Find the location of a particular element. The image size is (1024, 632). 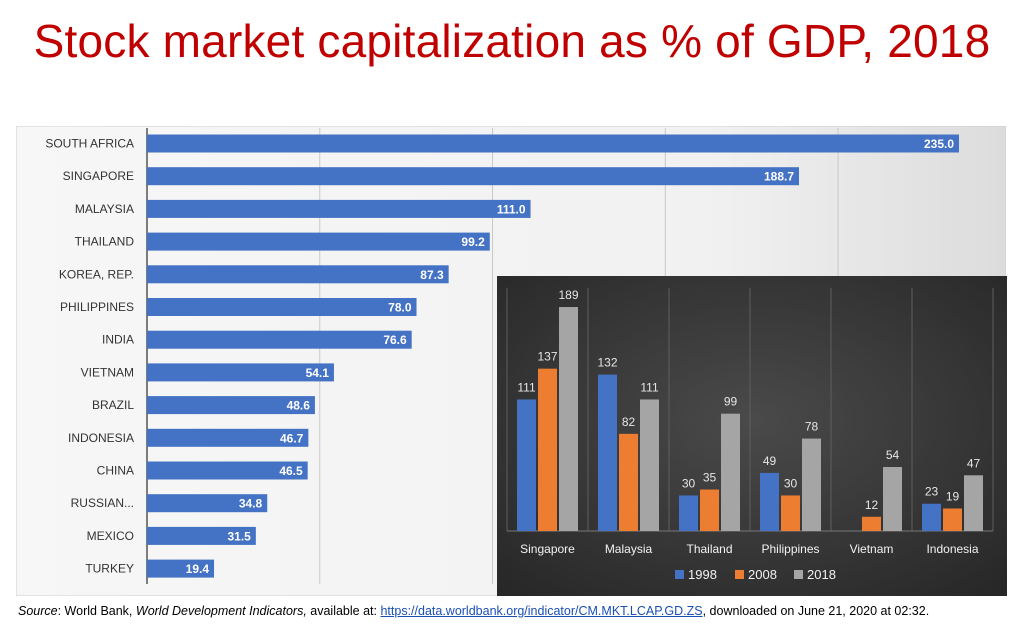

main-value-label: 235.0 is located at coordinates (939, 144).